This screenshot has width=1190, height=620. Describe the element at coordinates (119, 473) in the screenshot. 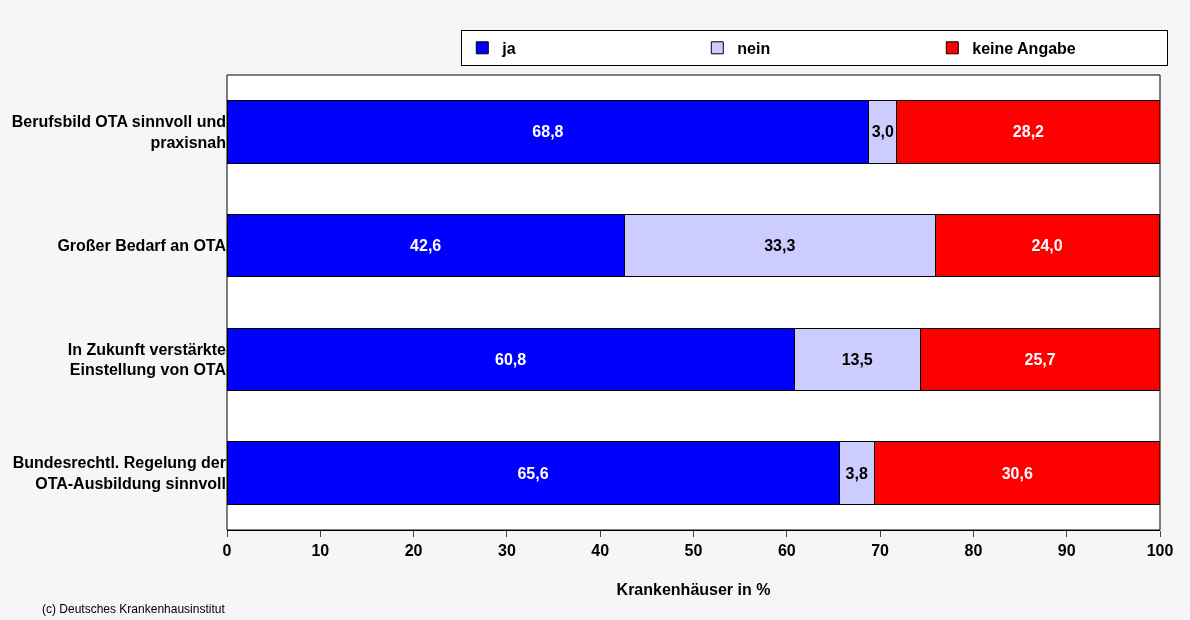

I see `y-tick-label: Bundesrechtl. Regelung der OTA-Ausbildung sinnvoll` at that location.